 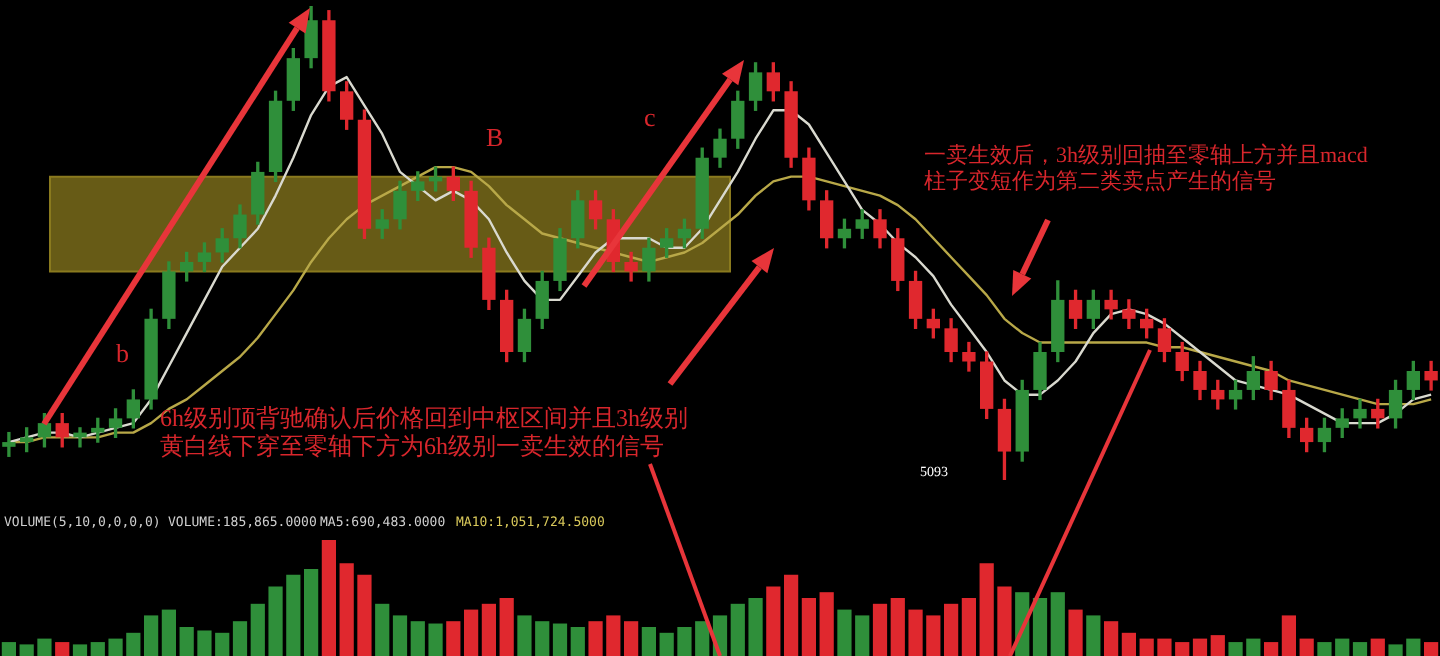 I want to click on candlestick, so click(x=9, y=444).